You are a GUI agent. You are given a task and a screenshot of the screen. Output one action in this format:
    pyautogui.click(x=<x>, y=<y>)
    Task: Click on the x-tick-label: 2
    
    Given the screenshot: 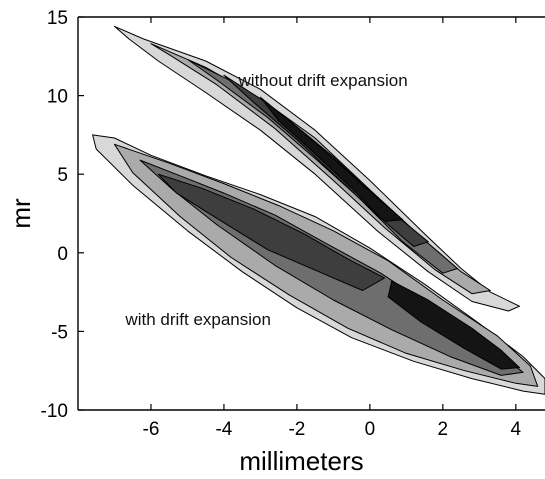 What is the action you would take?
    pyautogui.click(x=443, y=429)
    